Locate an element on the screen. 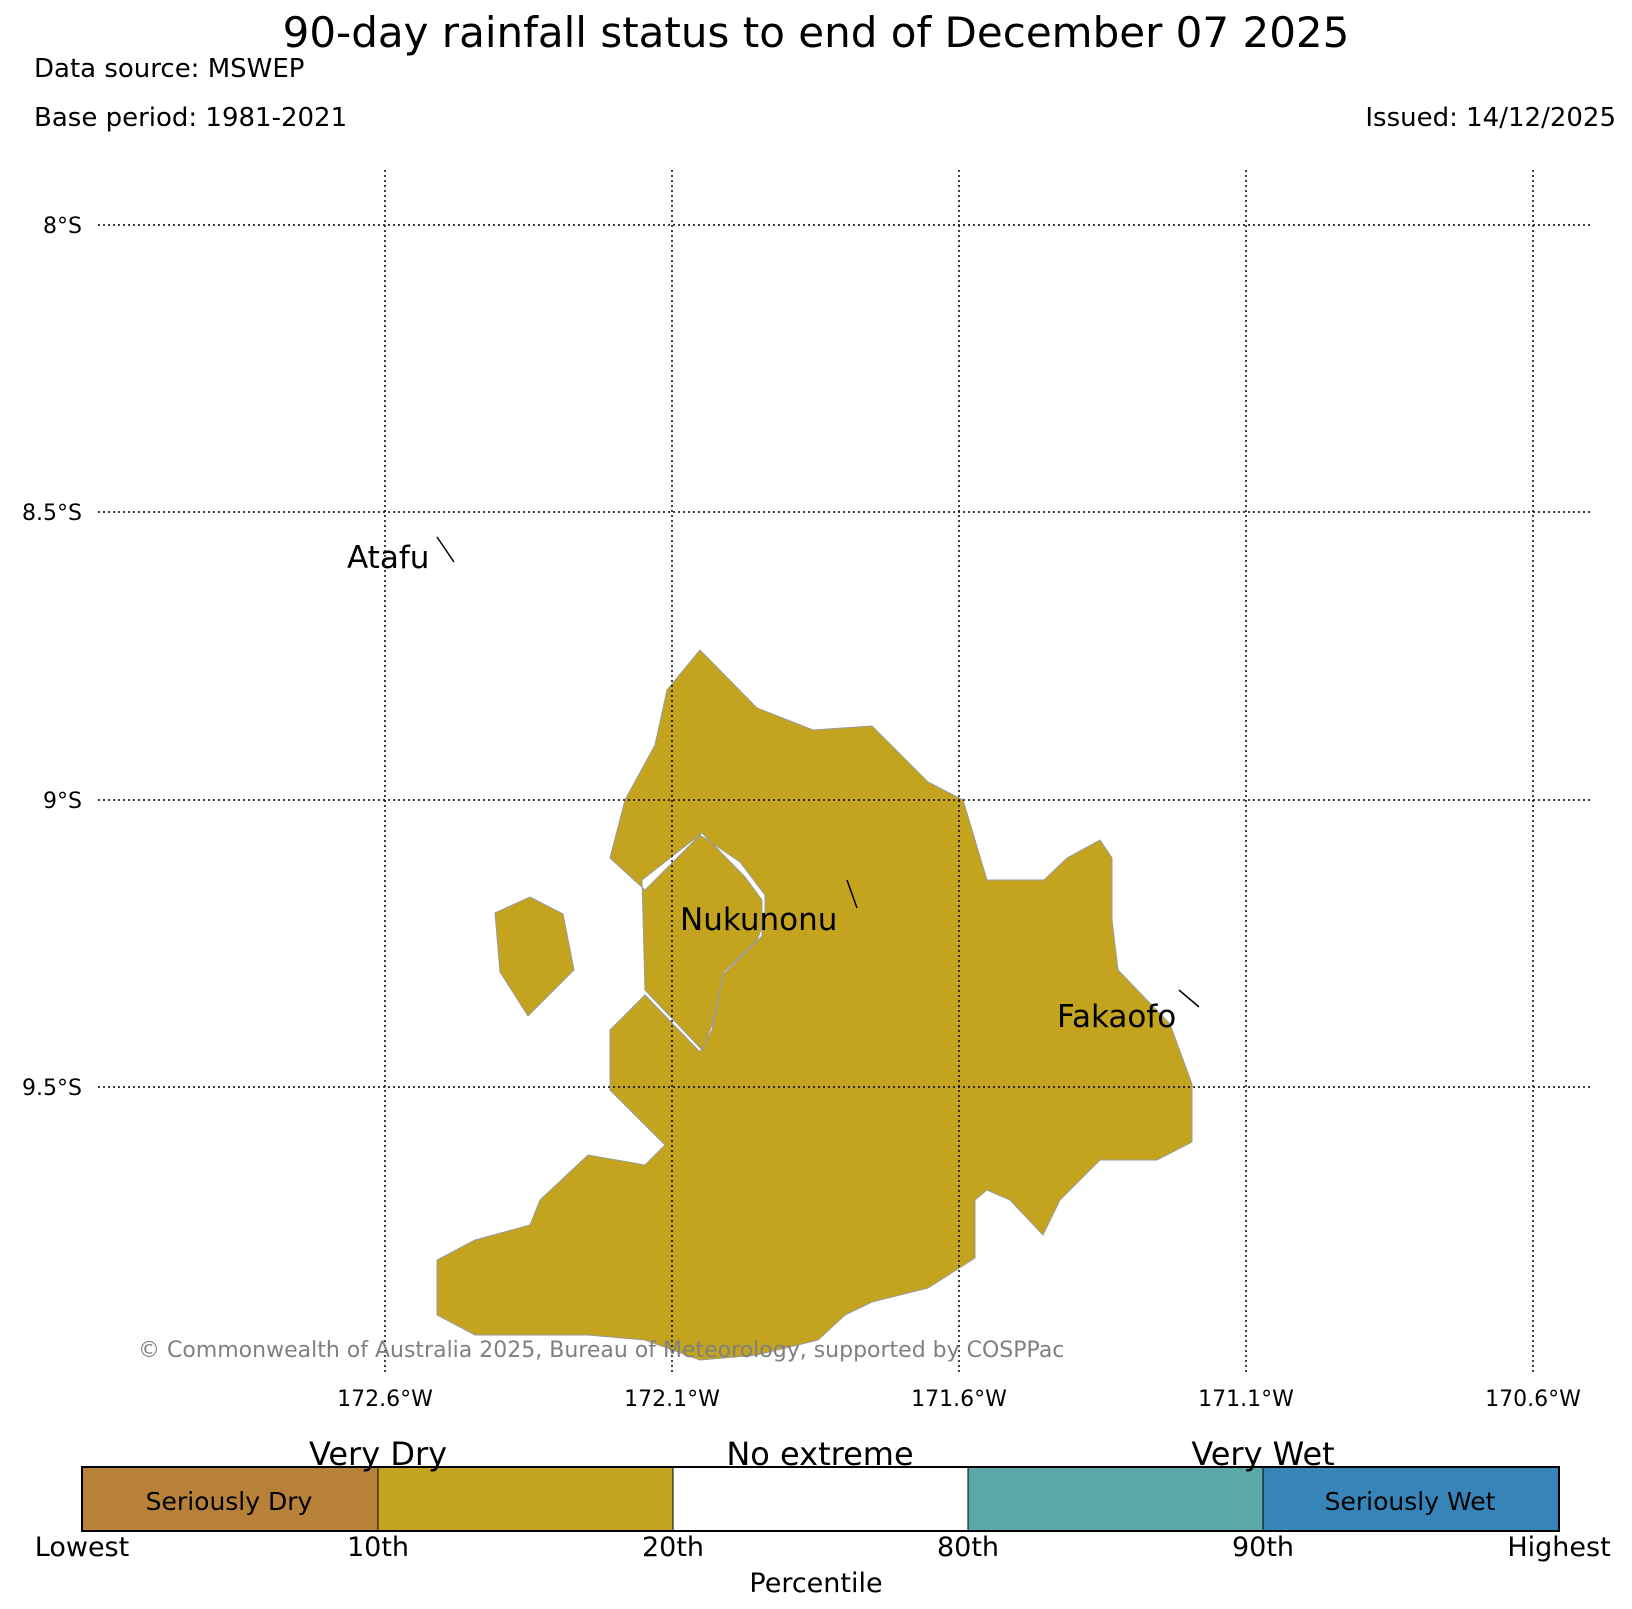  lon-label: 172.1°W is located at coordinates (672, 1399).